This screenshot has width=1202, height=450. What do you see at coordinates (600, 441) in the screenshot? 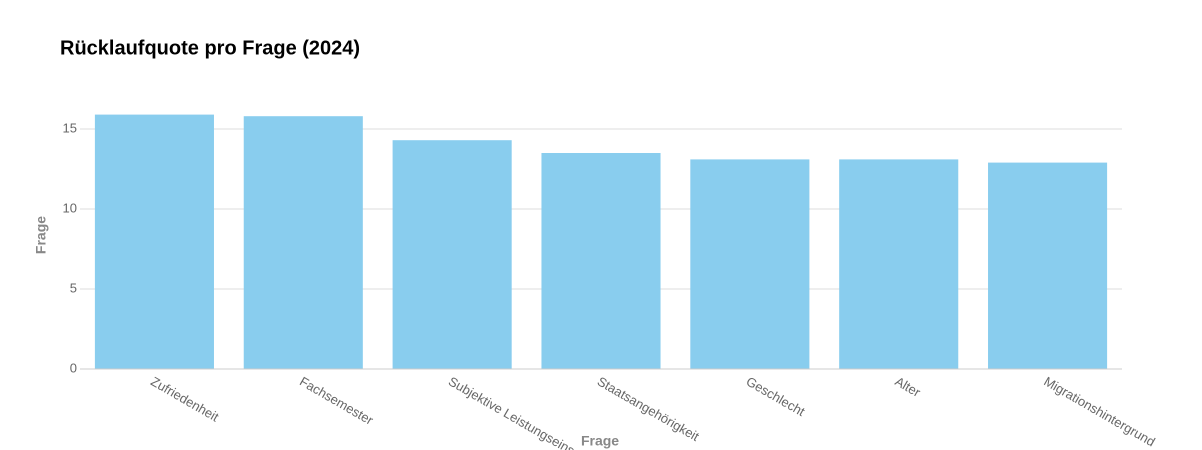
I see `x-axis-title: Frage` at bounding box center [600, 441].